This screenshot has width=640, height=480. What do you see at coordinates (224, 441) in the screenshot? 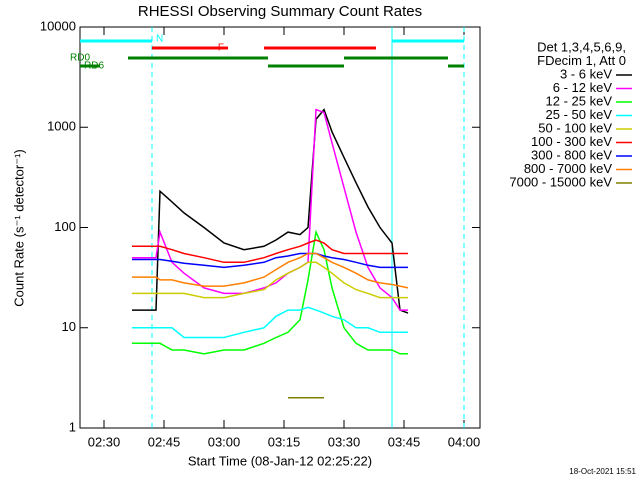
I see `x-tick-label: 03:00` at bounding box center [224, 441].